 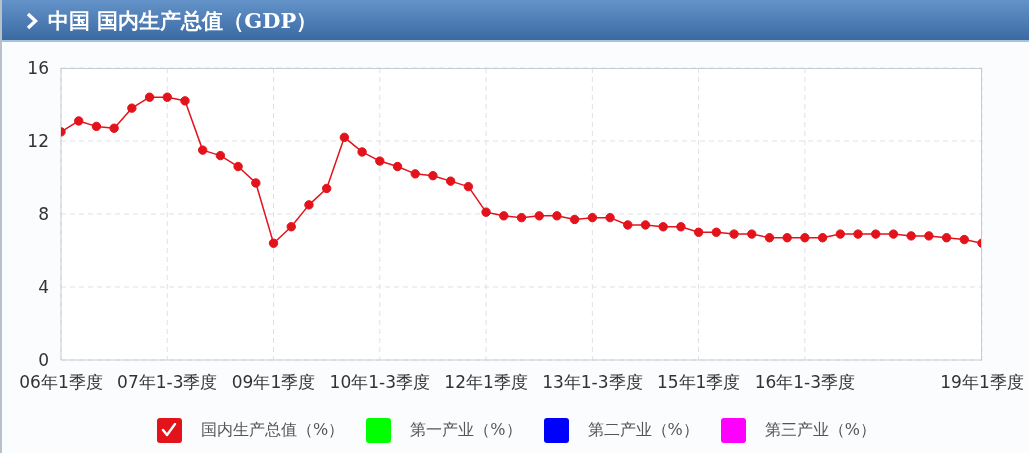 What do you see at coordinates (43, 287) in the screenshot?
I see `y-tick-label: 4` at bounding box center [43, 287].